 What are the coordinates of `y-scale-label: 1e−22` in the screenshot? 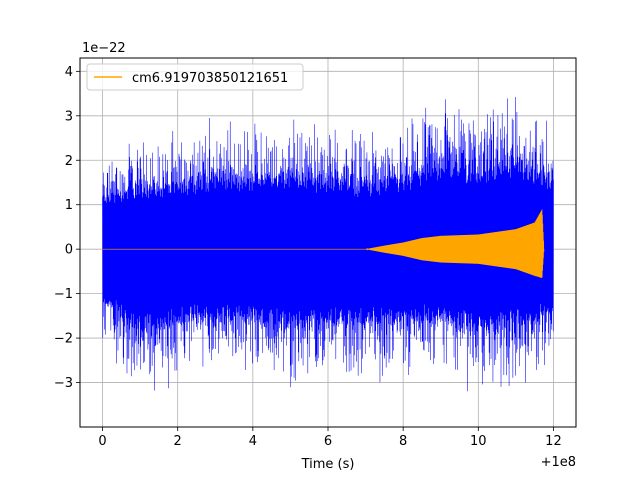 It's located at (104, 48).